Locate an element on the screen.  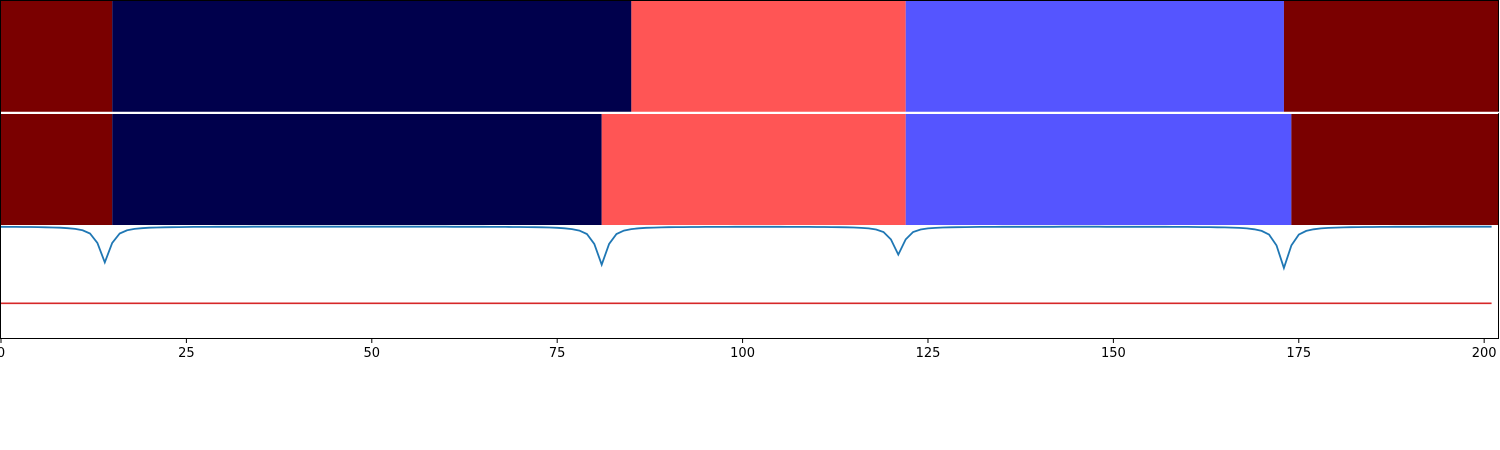
x-axis: 0 25 50 75 100 125 150 175 200 is located at coordinates (748, 349).